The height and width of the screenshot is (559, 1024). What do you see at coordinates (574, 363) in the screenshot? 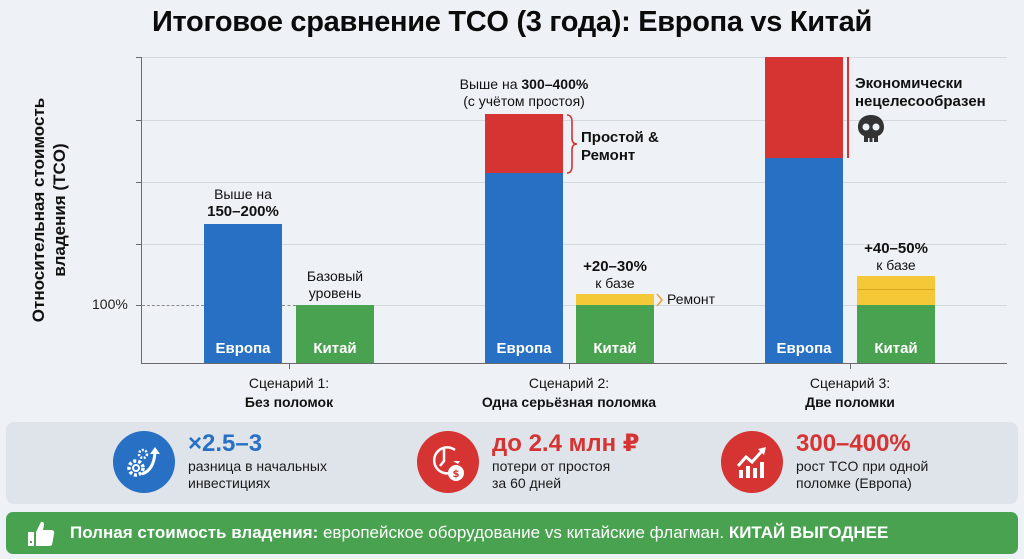
I see `x-axis` at bounding box center [574, 363].